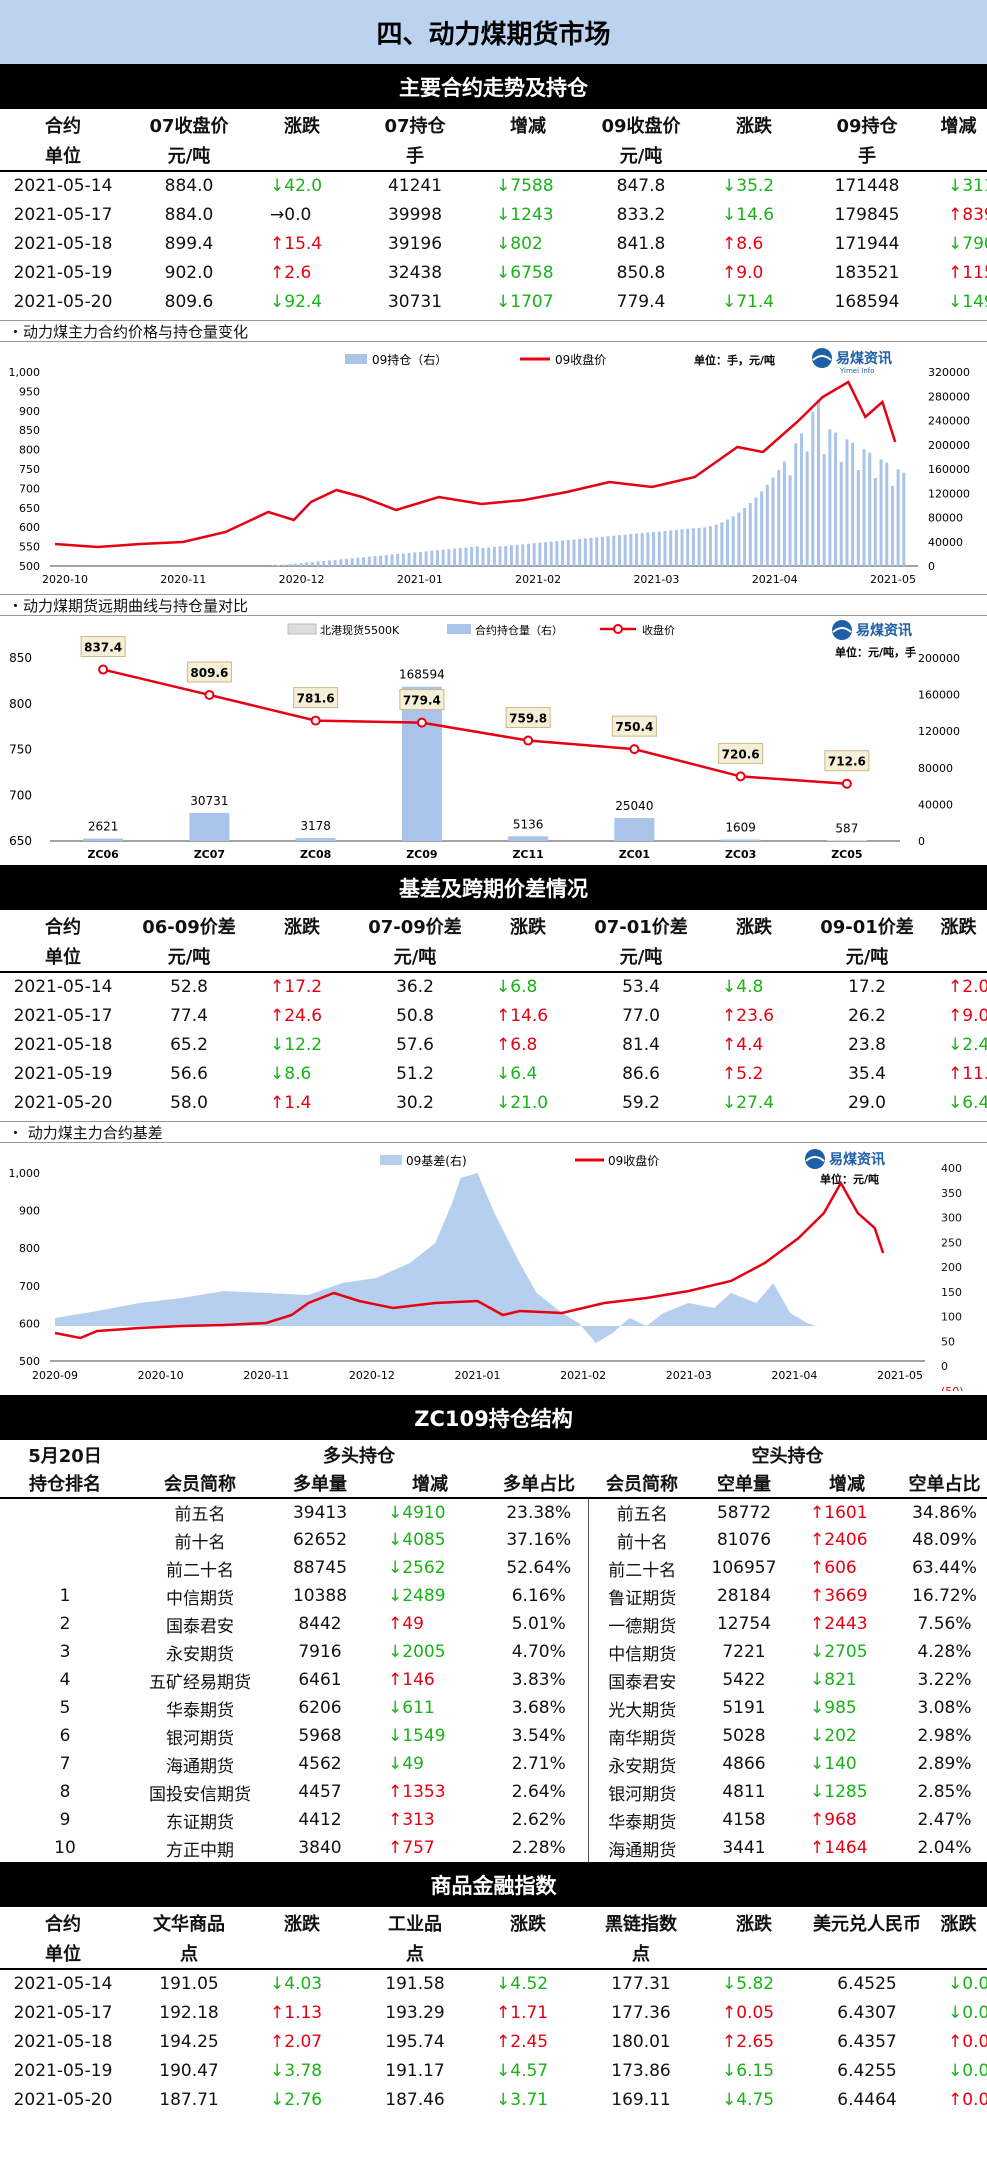  Describe the element at coordinates (641, 1680) in the screenshot. I see `member-cell: 国泰君安` at that location.